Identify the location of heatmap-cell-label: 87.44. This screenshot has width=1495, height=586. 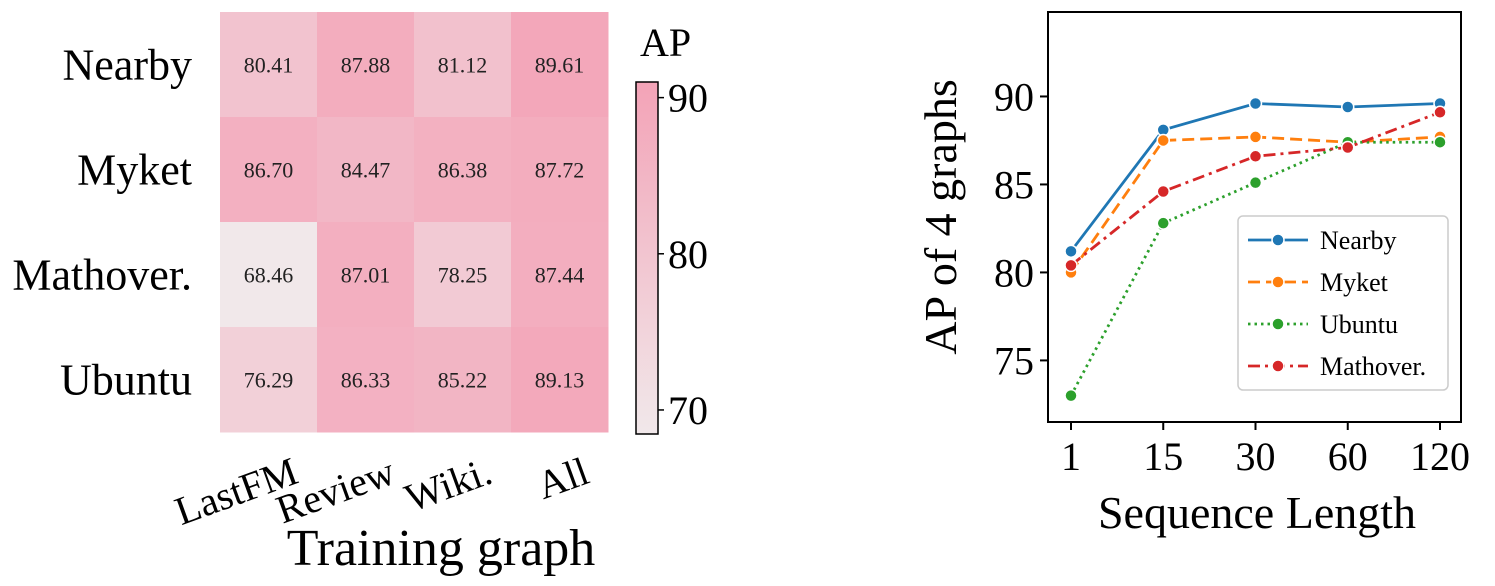
(560, 275).